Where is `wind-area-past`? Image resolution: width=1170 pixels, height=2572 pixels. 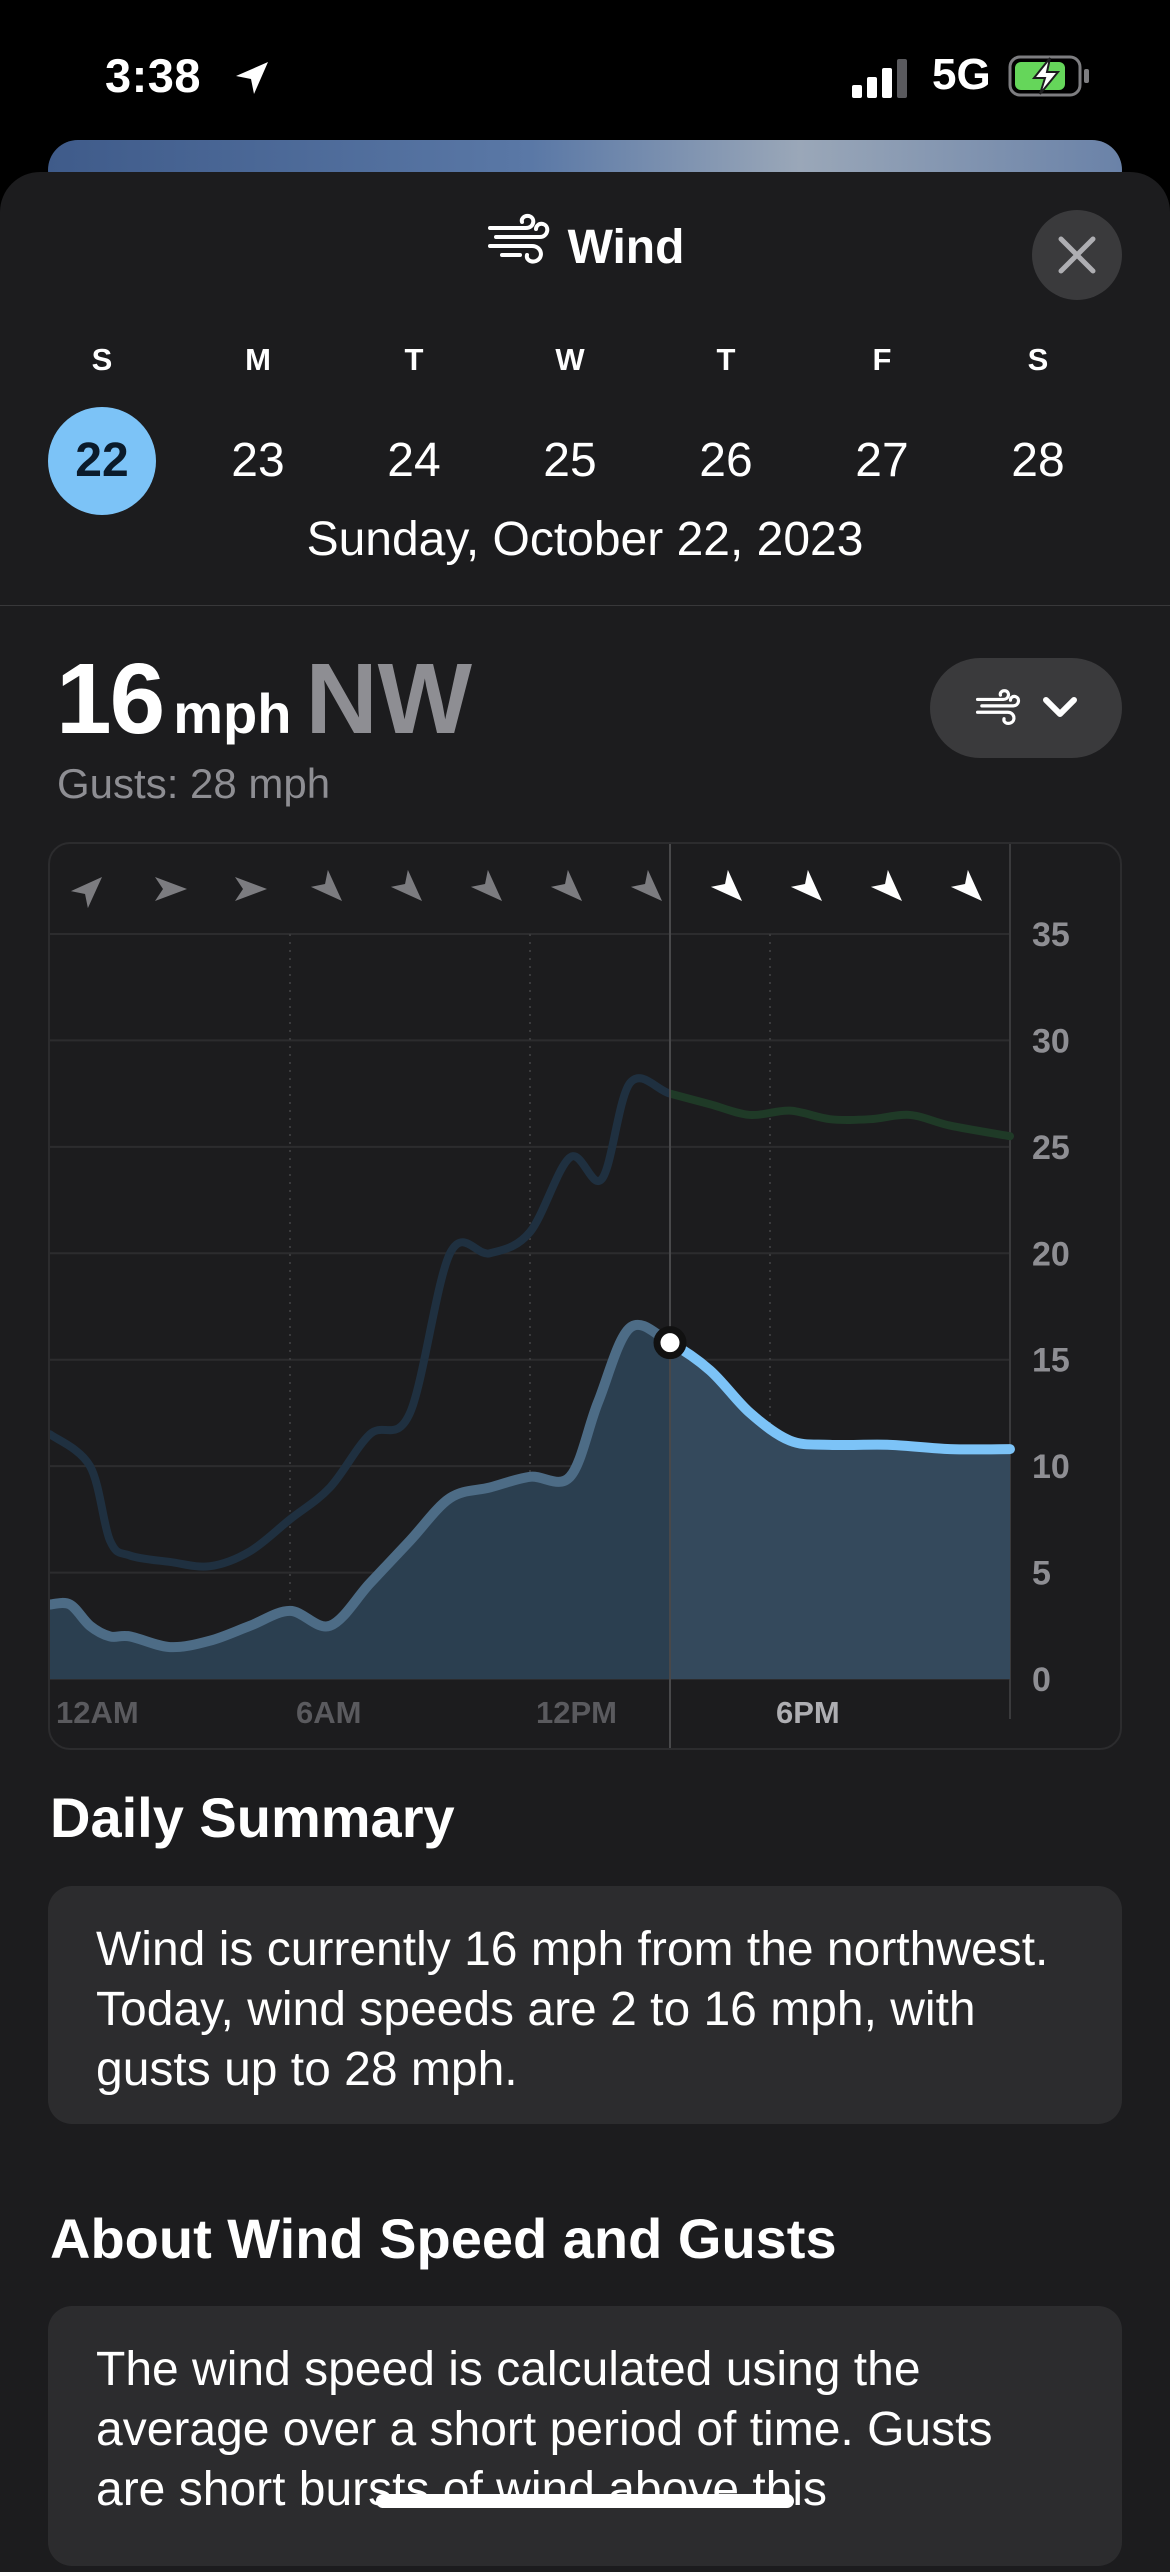 wind-area-past is located at coordinates (360, 1501).